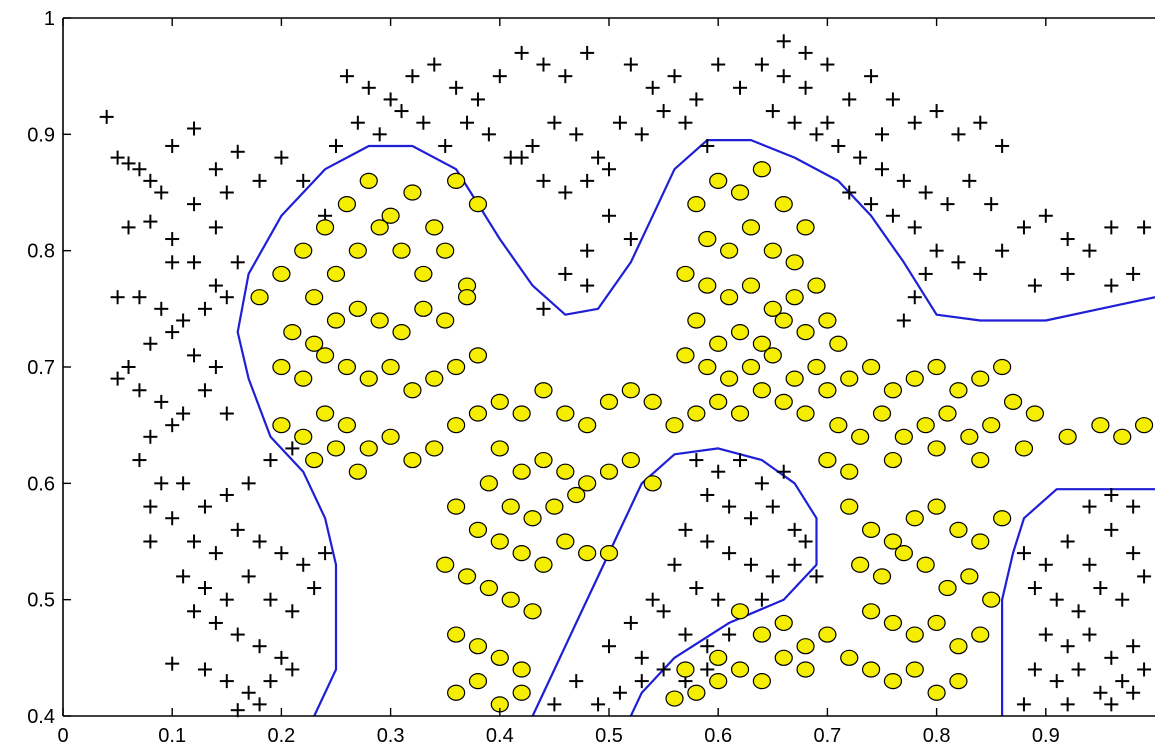 This screenshot has width=1155, height=750. Describe the element at coordinates (500, 736) in the screenshot. I see `x-tick-label: 0.4` at that location.